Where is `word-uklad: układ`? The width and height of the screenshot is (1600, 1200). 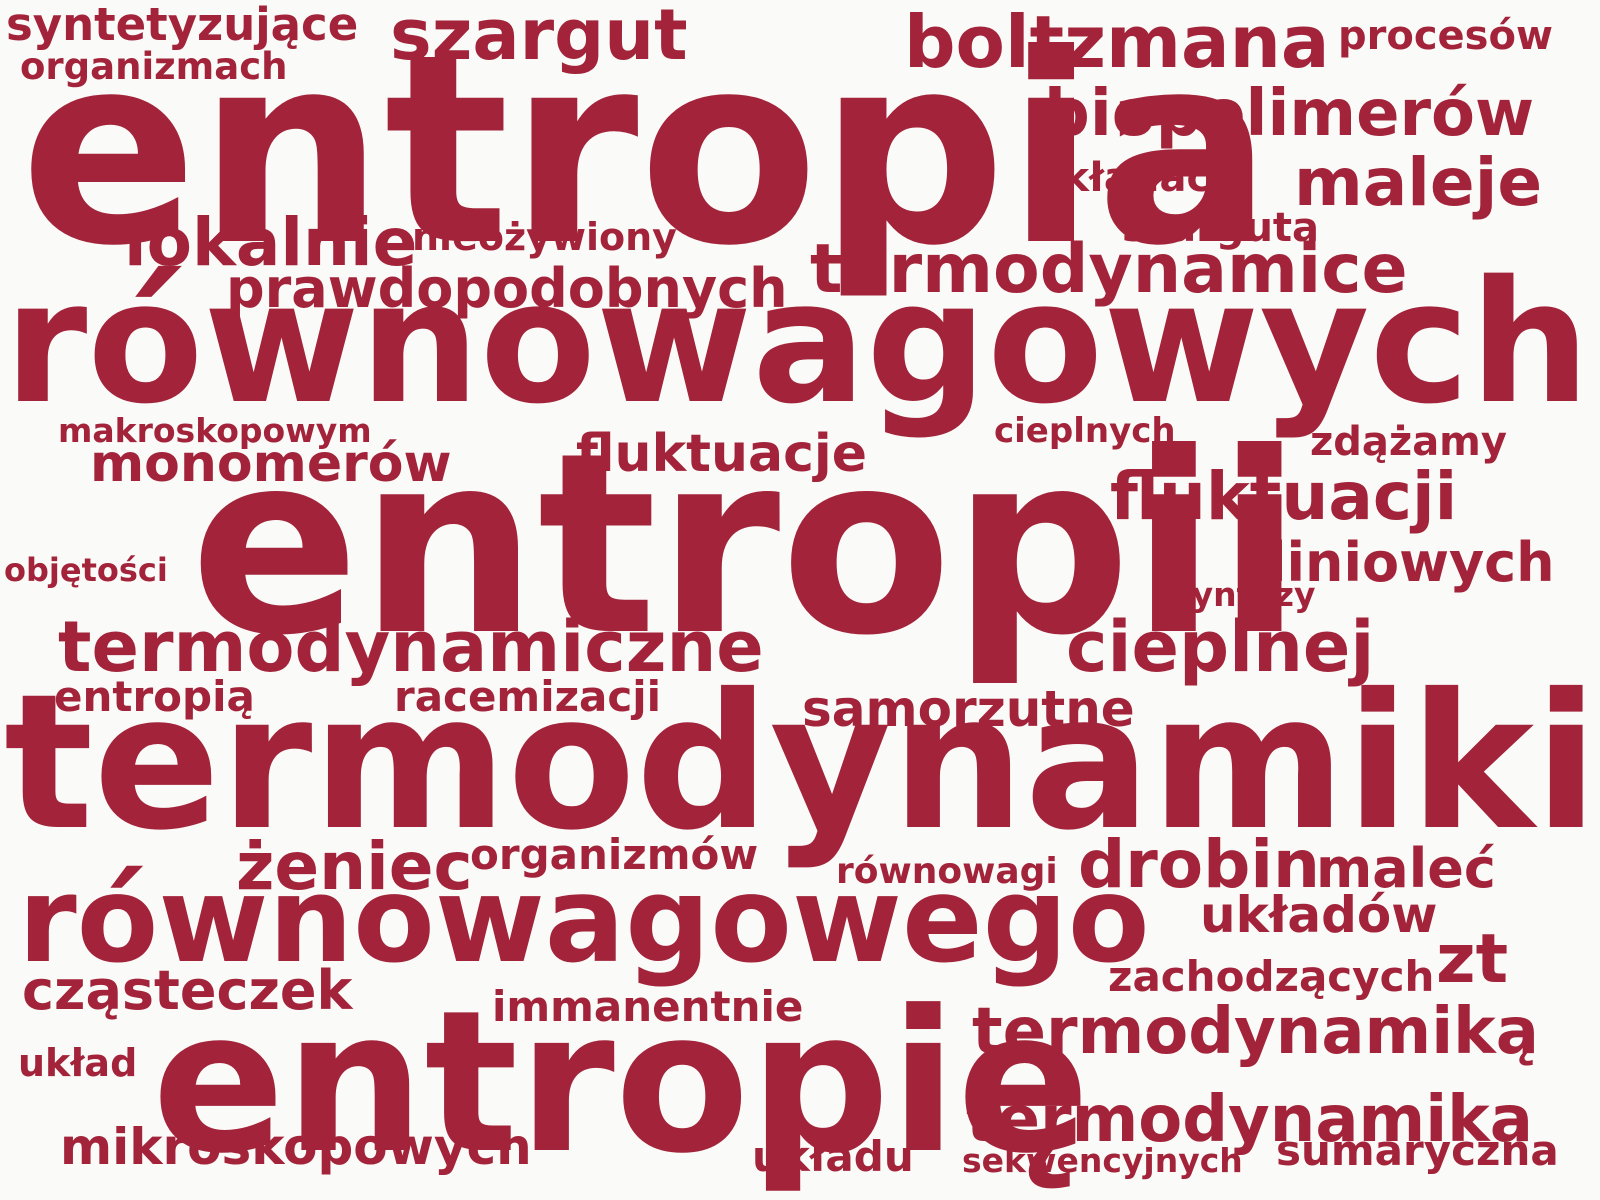 word-uklad: układ is located at coordinates (78, 1063).